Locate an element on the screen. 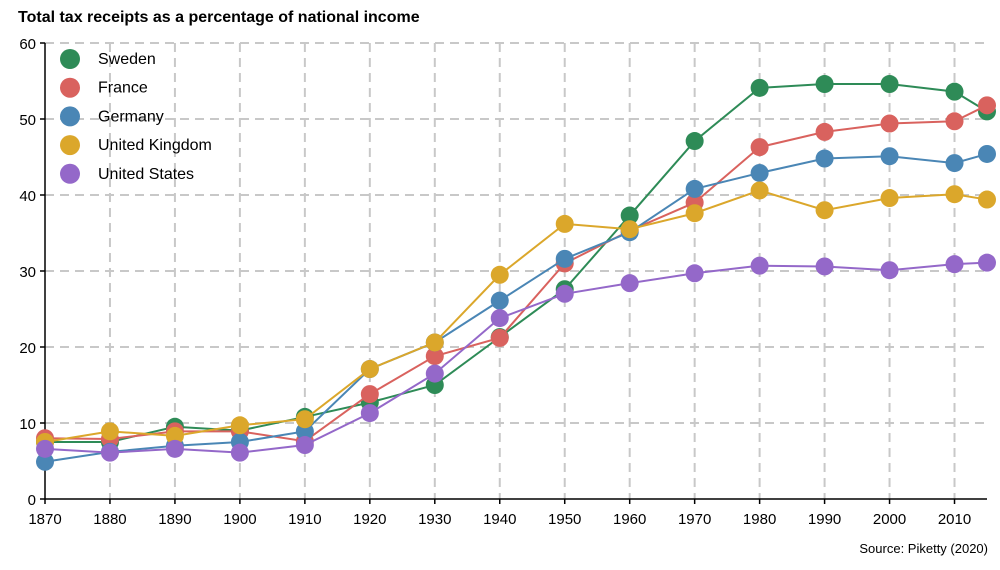 Image resolution: width=1000 pixels, height=570 pixels. x-tick-label: 2000 is located at coordinates (889, 519).